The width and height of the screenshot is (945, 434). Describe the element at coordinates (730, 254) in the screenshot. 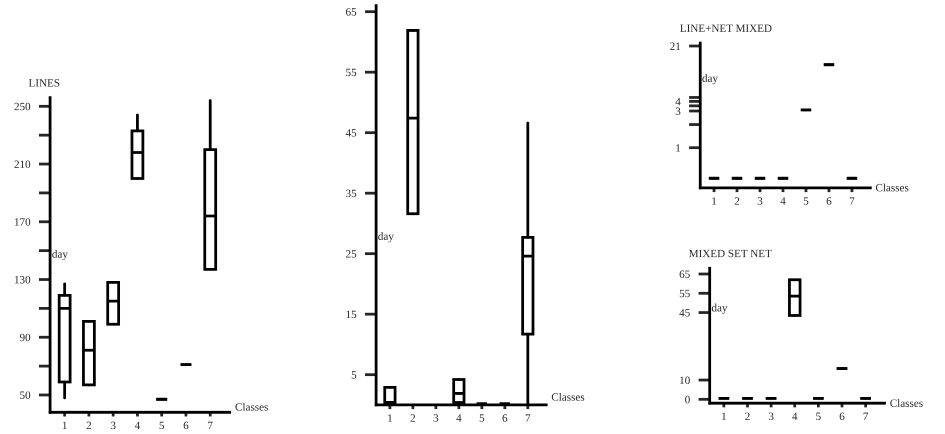

I see `chart-title: MIXED SET NET` at that location.